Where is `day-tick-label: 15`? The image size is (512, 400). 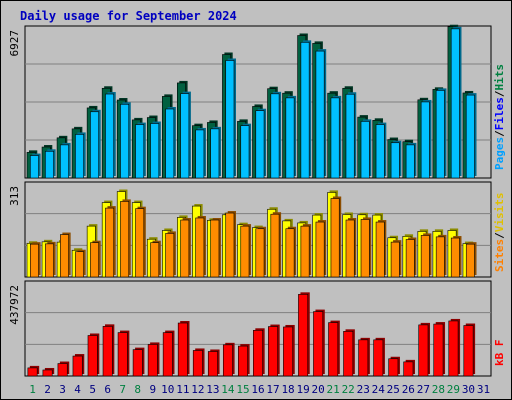 day-tick-label: 15 is located at coordinates (242, 389).